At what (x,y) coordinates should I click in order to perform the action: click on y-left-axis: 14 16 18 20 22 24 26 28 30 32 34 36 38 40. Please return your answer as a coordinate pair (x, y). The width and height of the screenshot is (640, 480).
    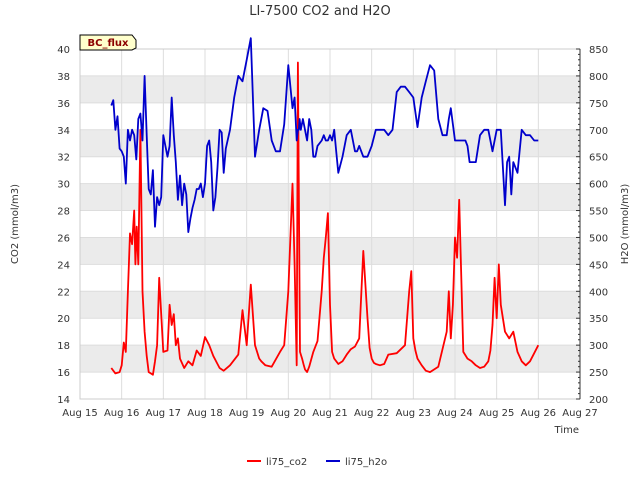
    Looking at the image, I should click on (63, 225).